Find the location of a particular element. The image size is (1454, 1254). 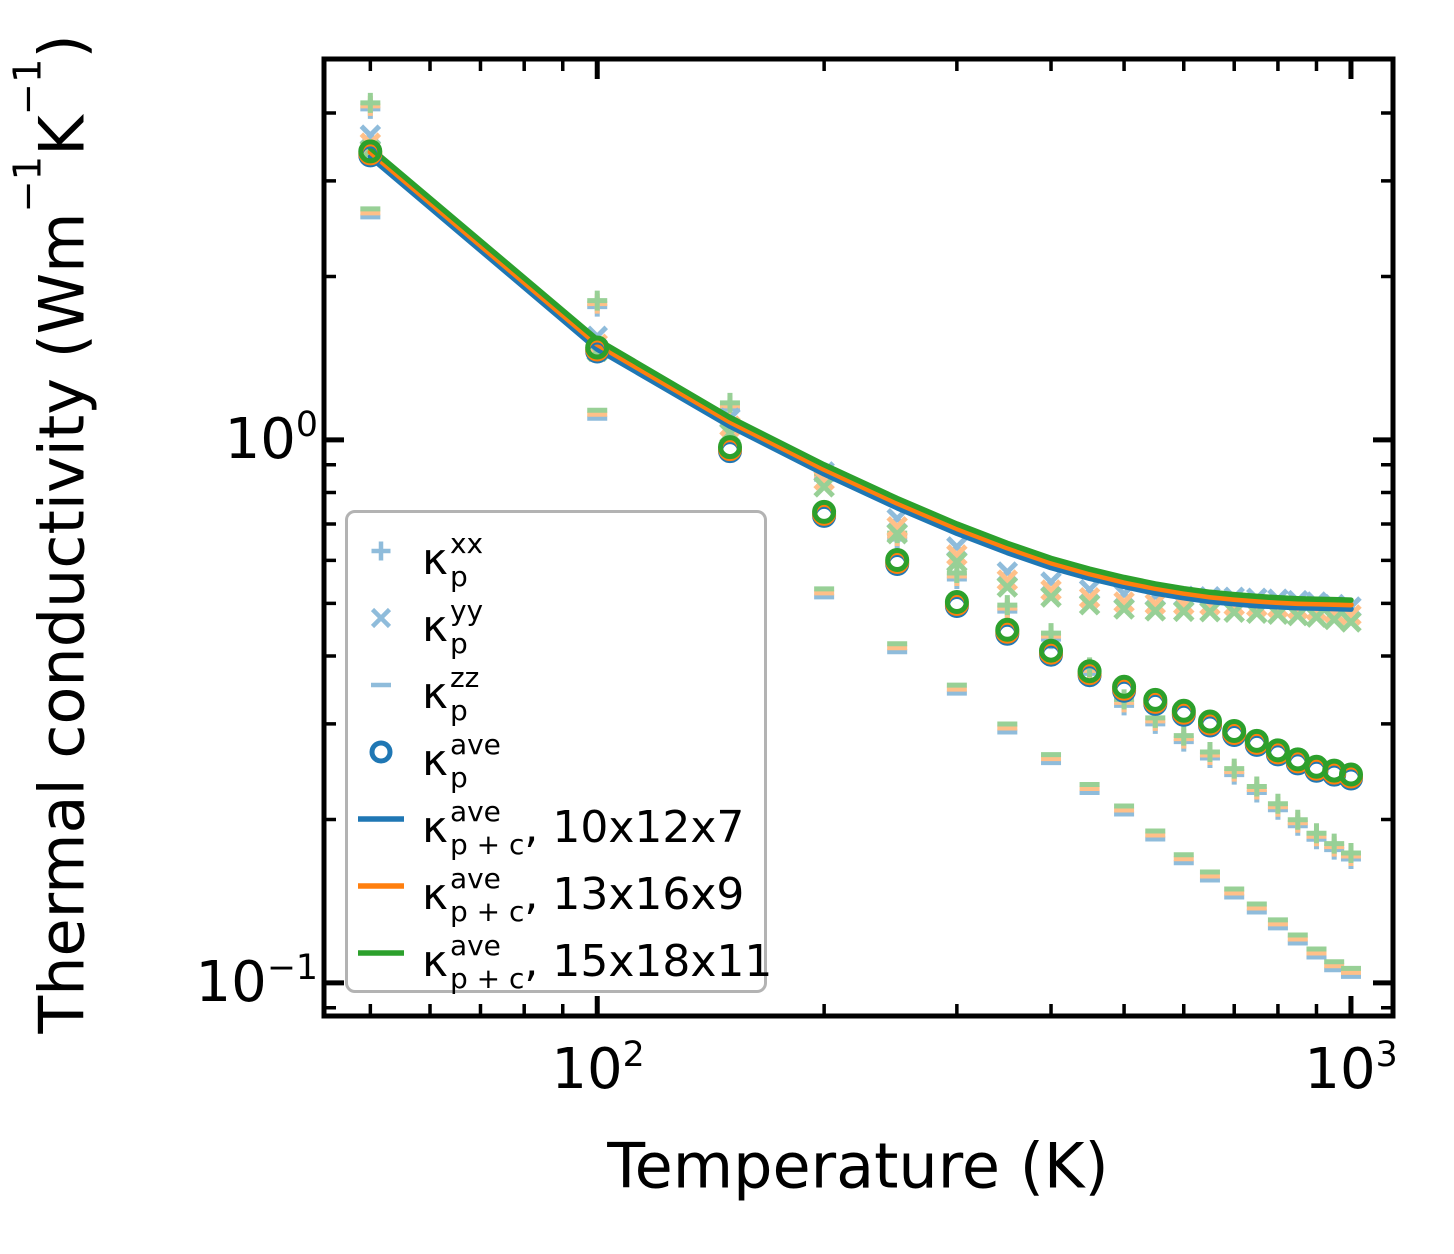

x-tick-label-1e2-exp: 2 is located at coordinates (633, 1055).